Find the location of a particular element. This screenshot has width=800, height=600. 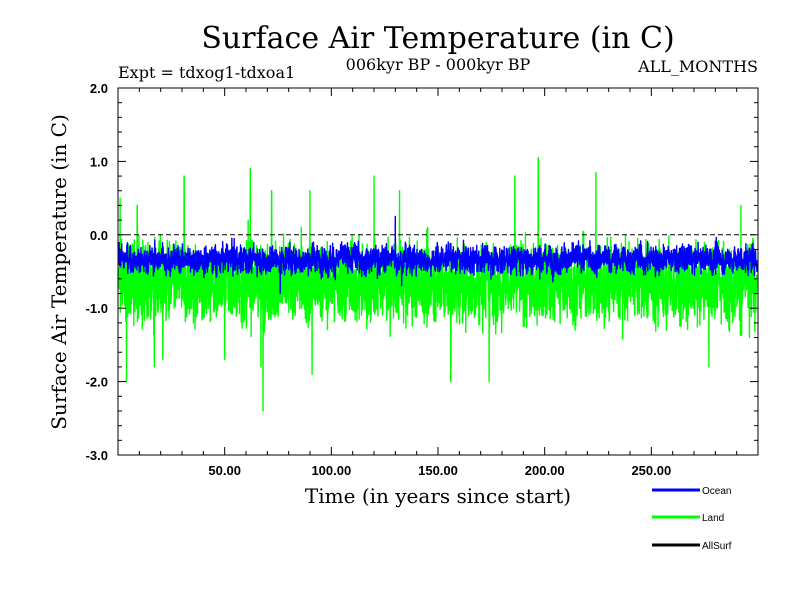

y-tick-label: -2.0 is located at coordinates (97, 382).